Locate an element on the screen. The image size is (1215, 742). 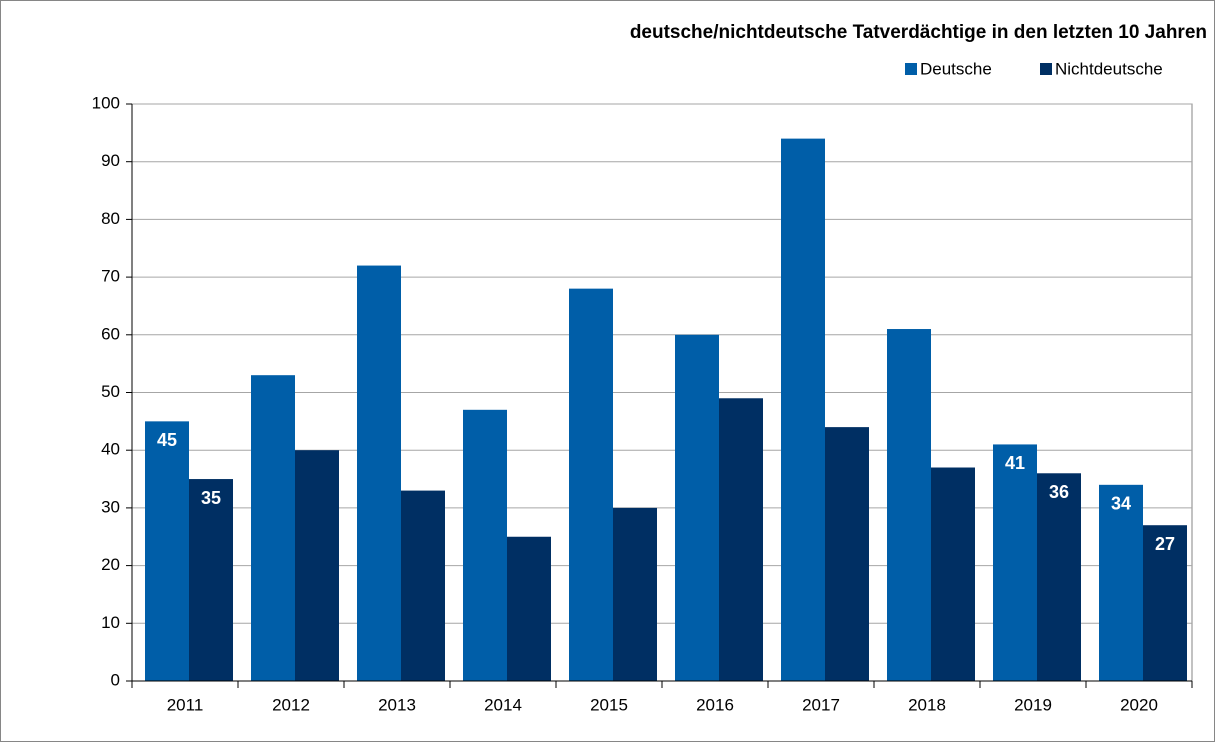
y-tick-label: 70 is located at coordinates (110, 276).